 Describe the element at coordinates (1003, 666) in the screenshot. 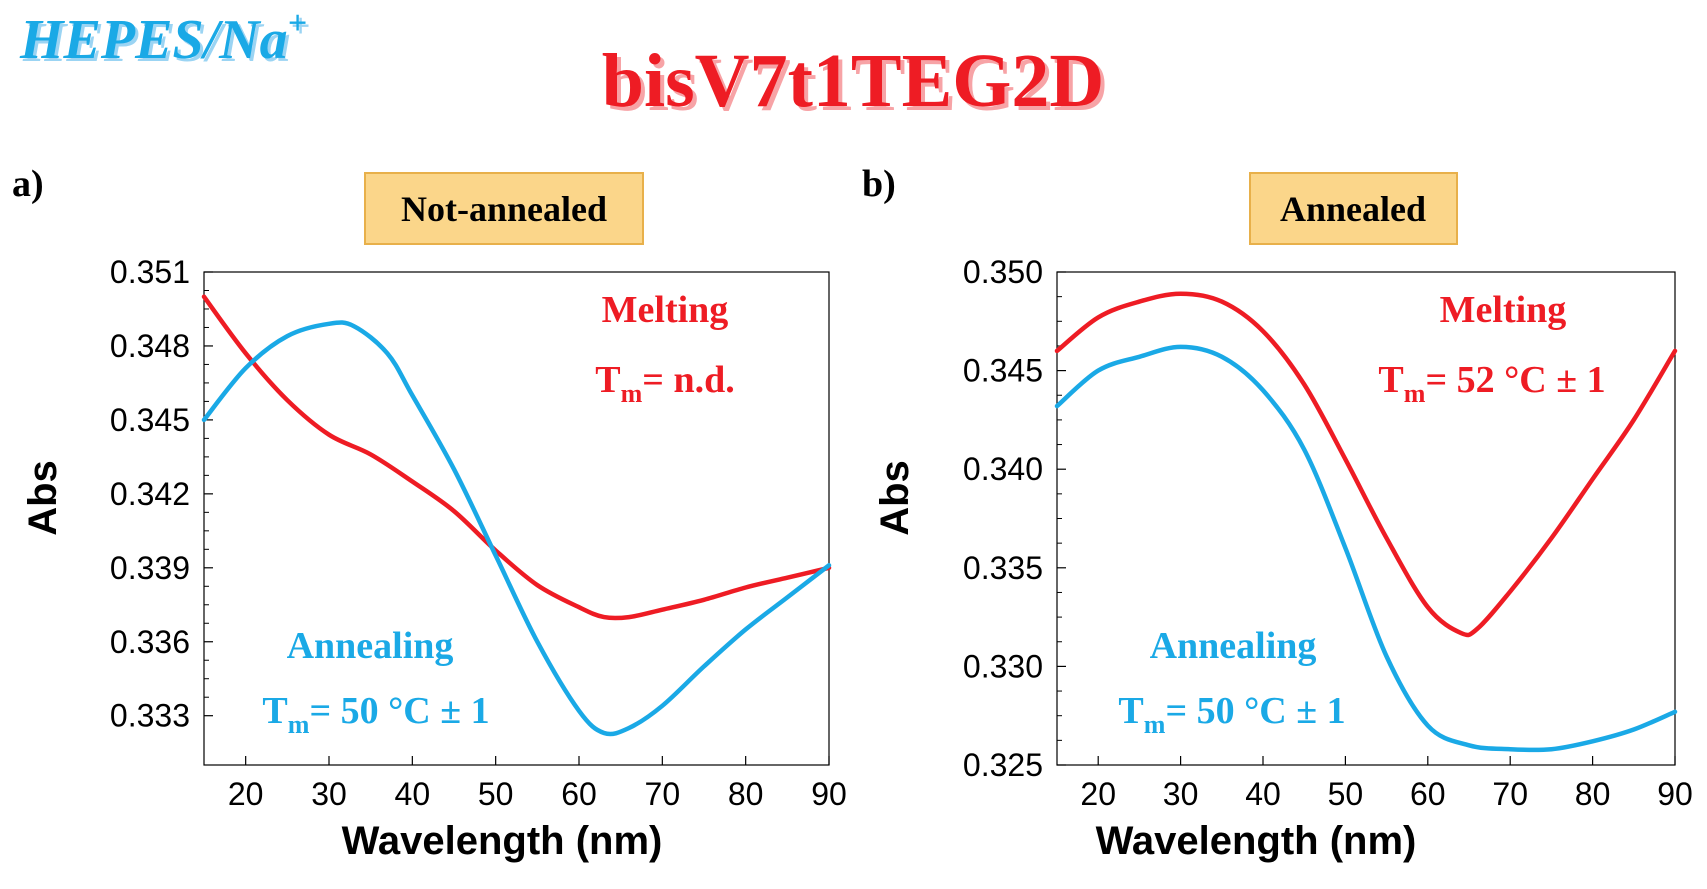

I see `y-tick-label: 0.330` at that location.